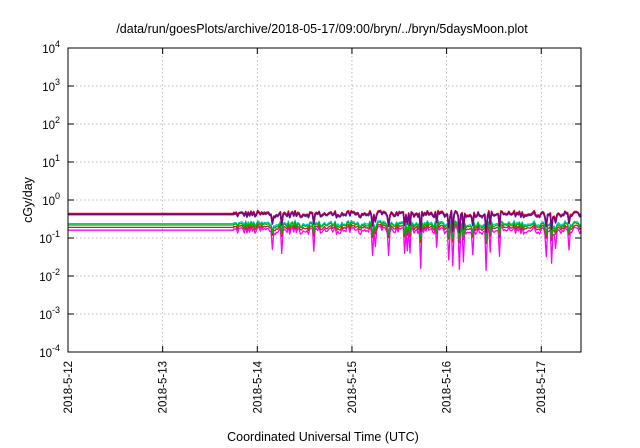  Describe the element at coordinates (49, 313) in the screenshot. I see `y-tick-label: 10⁻³` at that location.